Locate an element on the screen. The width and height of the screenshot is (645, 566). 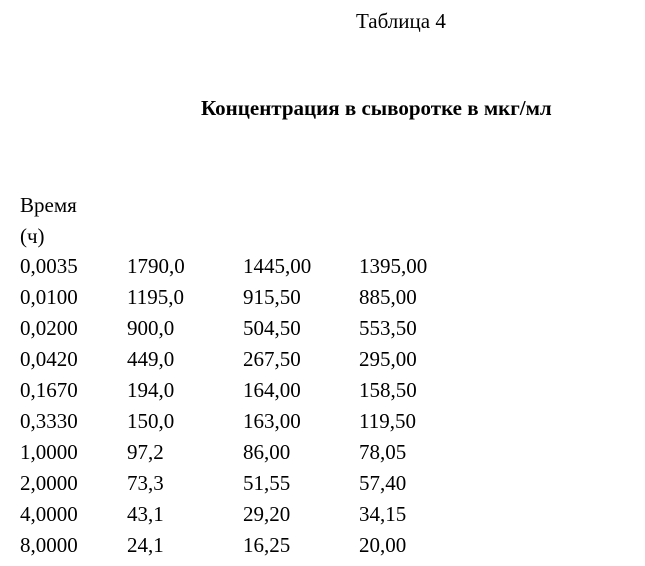
value-cell-3: 34,15 is located at coordinates (383, 514).